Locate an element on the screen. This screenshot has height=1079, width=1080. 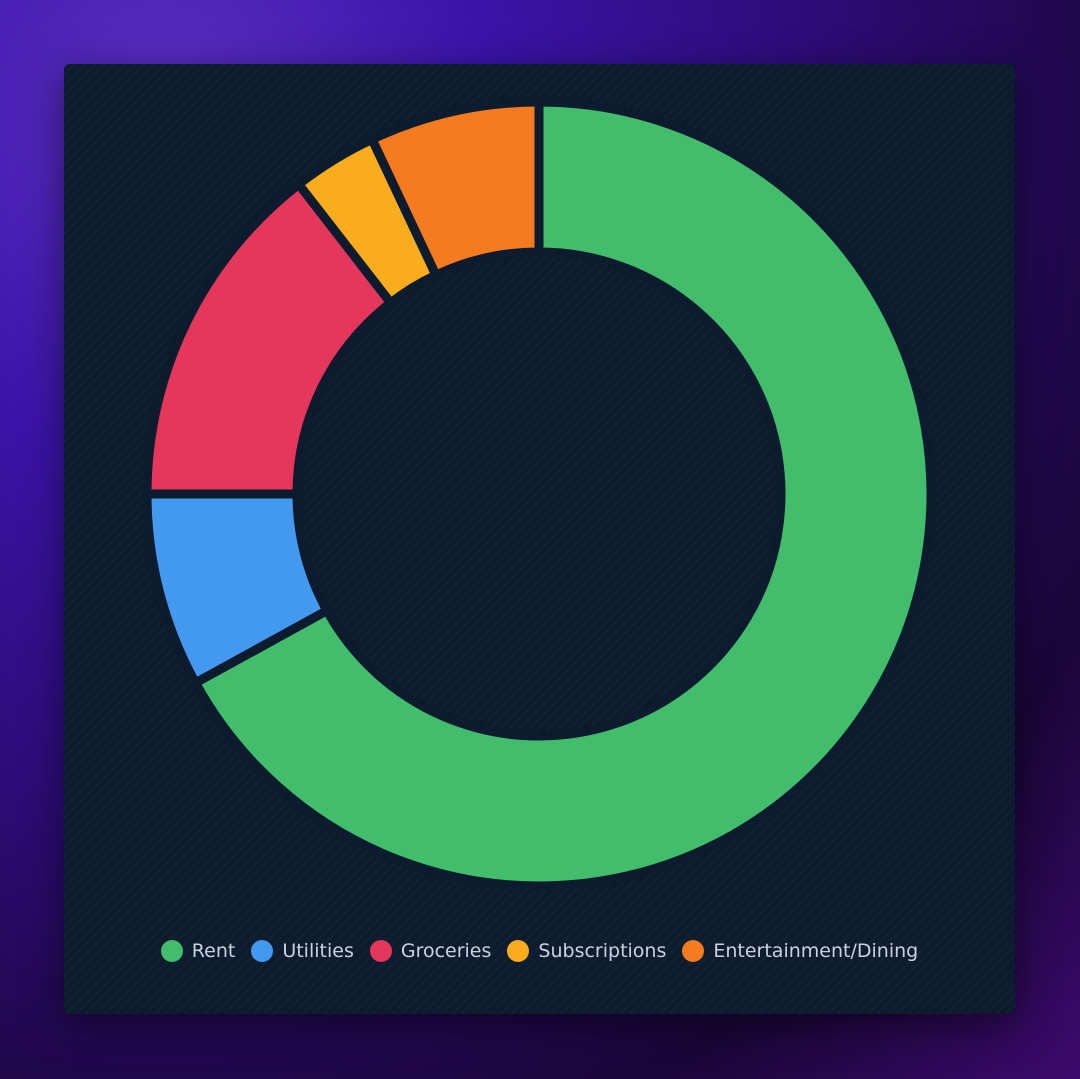
legend-item: Rent is located at coordinates (198, 951).